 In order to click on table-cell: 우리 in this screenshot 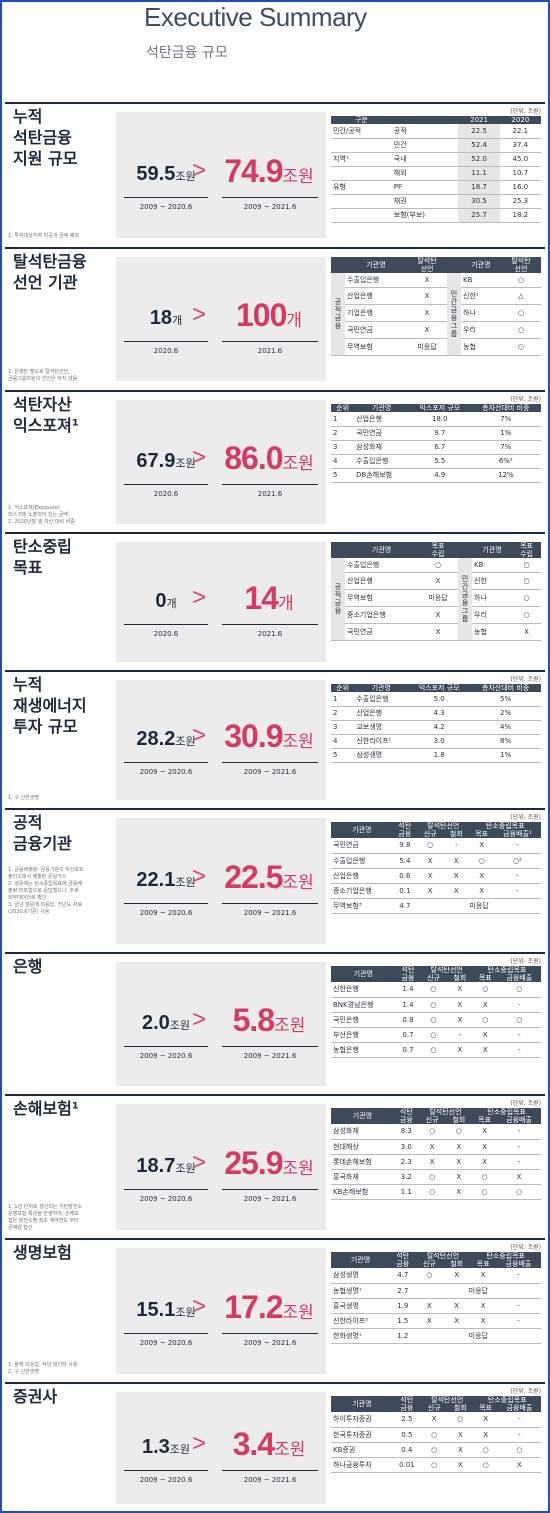, I will do `click(481, 330)`.